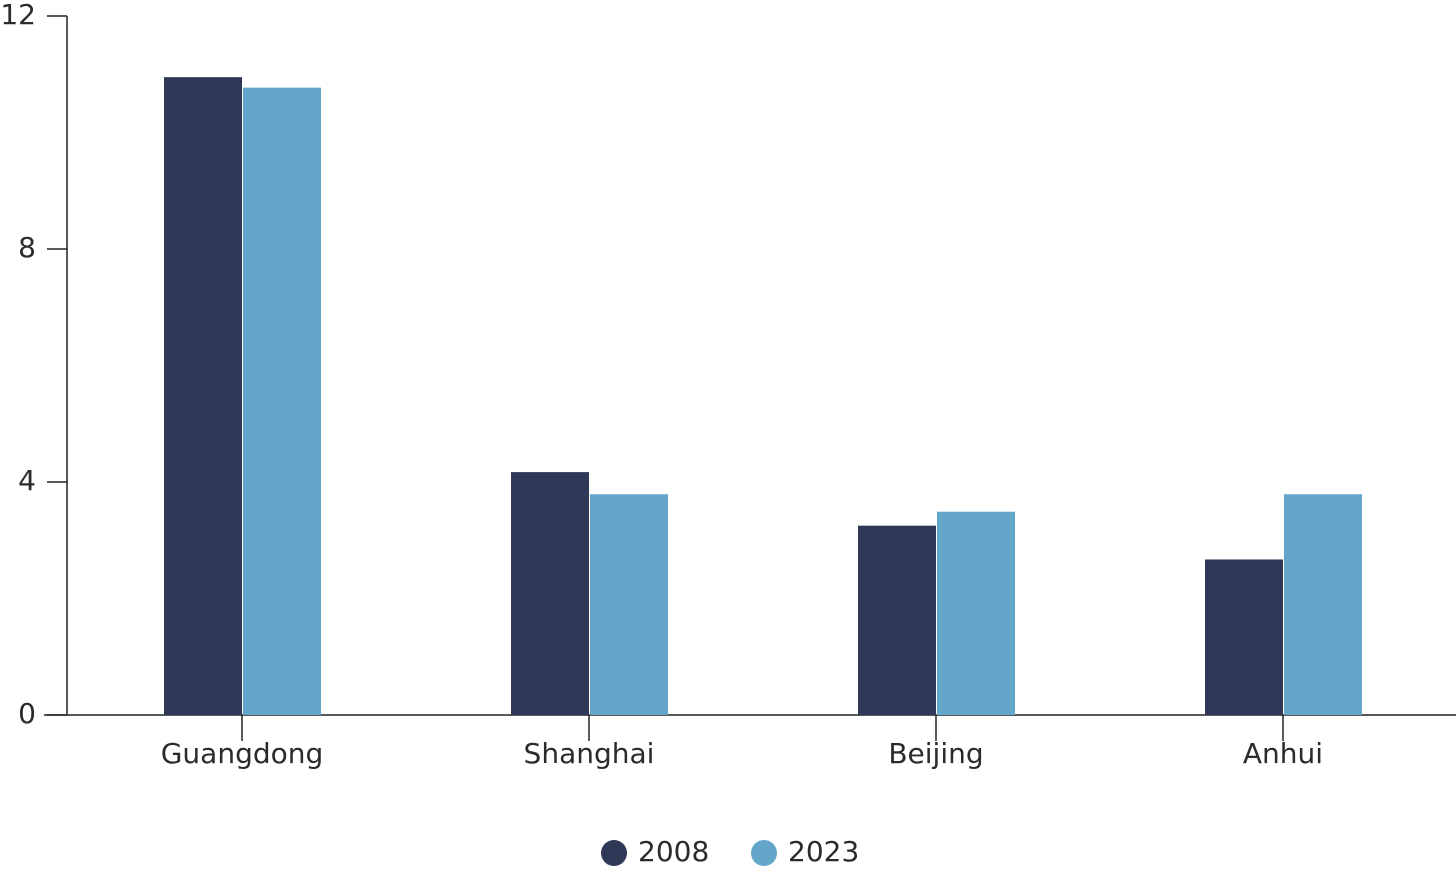  I want to click on x-tick-label: Guangdong, so click(242, 753).